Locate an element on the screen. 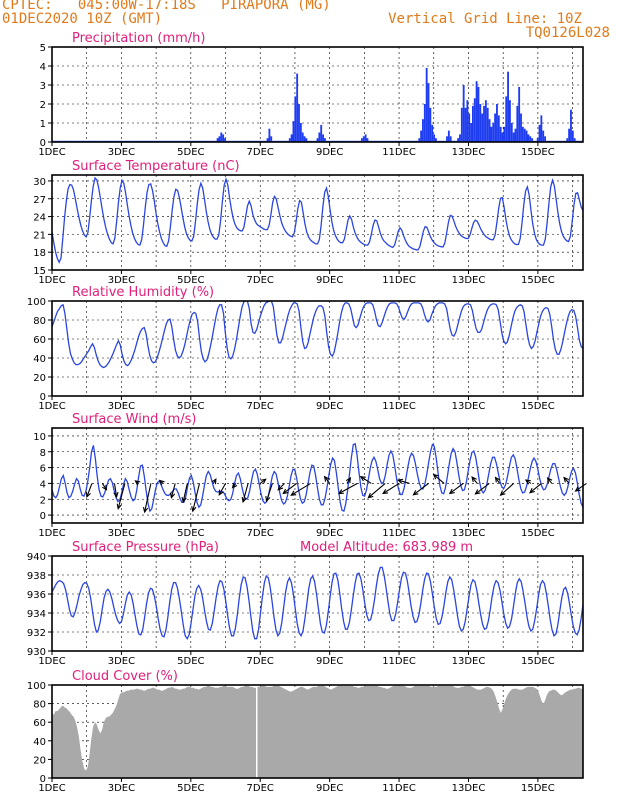 This screenshot has height=800, width=618. y-tick-label: 30 is located at coordinates (39, 182).